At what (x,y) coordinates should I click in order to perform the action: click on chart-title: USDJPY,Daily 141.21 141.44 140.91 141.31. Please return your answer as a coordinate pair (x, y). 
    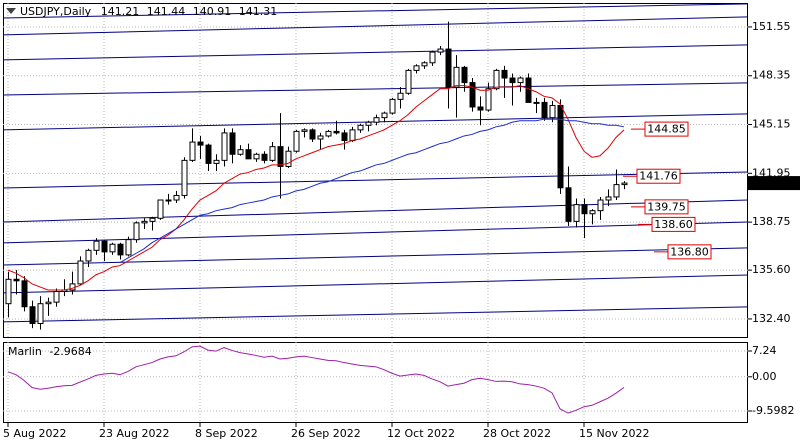
    Looking at the image, I should click on (148, 11).